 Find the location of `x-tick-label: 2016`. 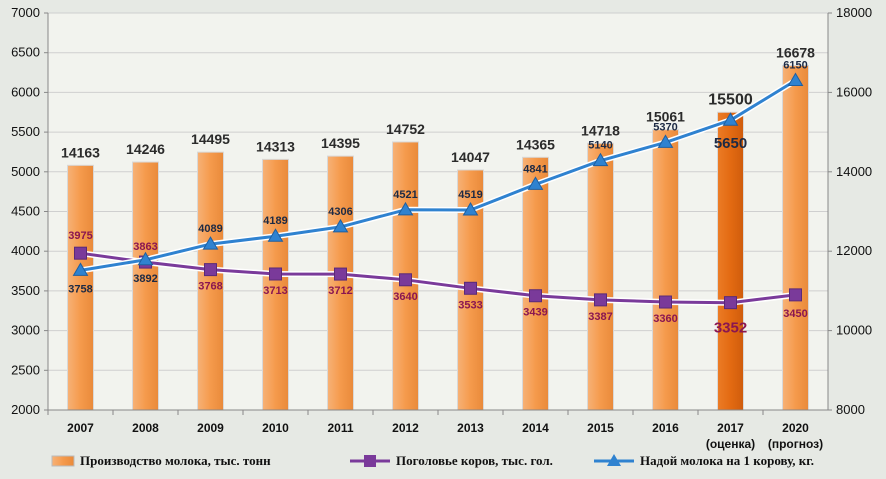

x-tick-label: 2016 is located at coordinates (665, 428).